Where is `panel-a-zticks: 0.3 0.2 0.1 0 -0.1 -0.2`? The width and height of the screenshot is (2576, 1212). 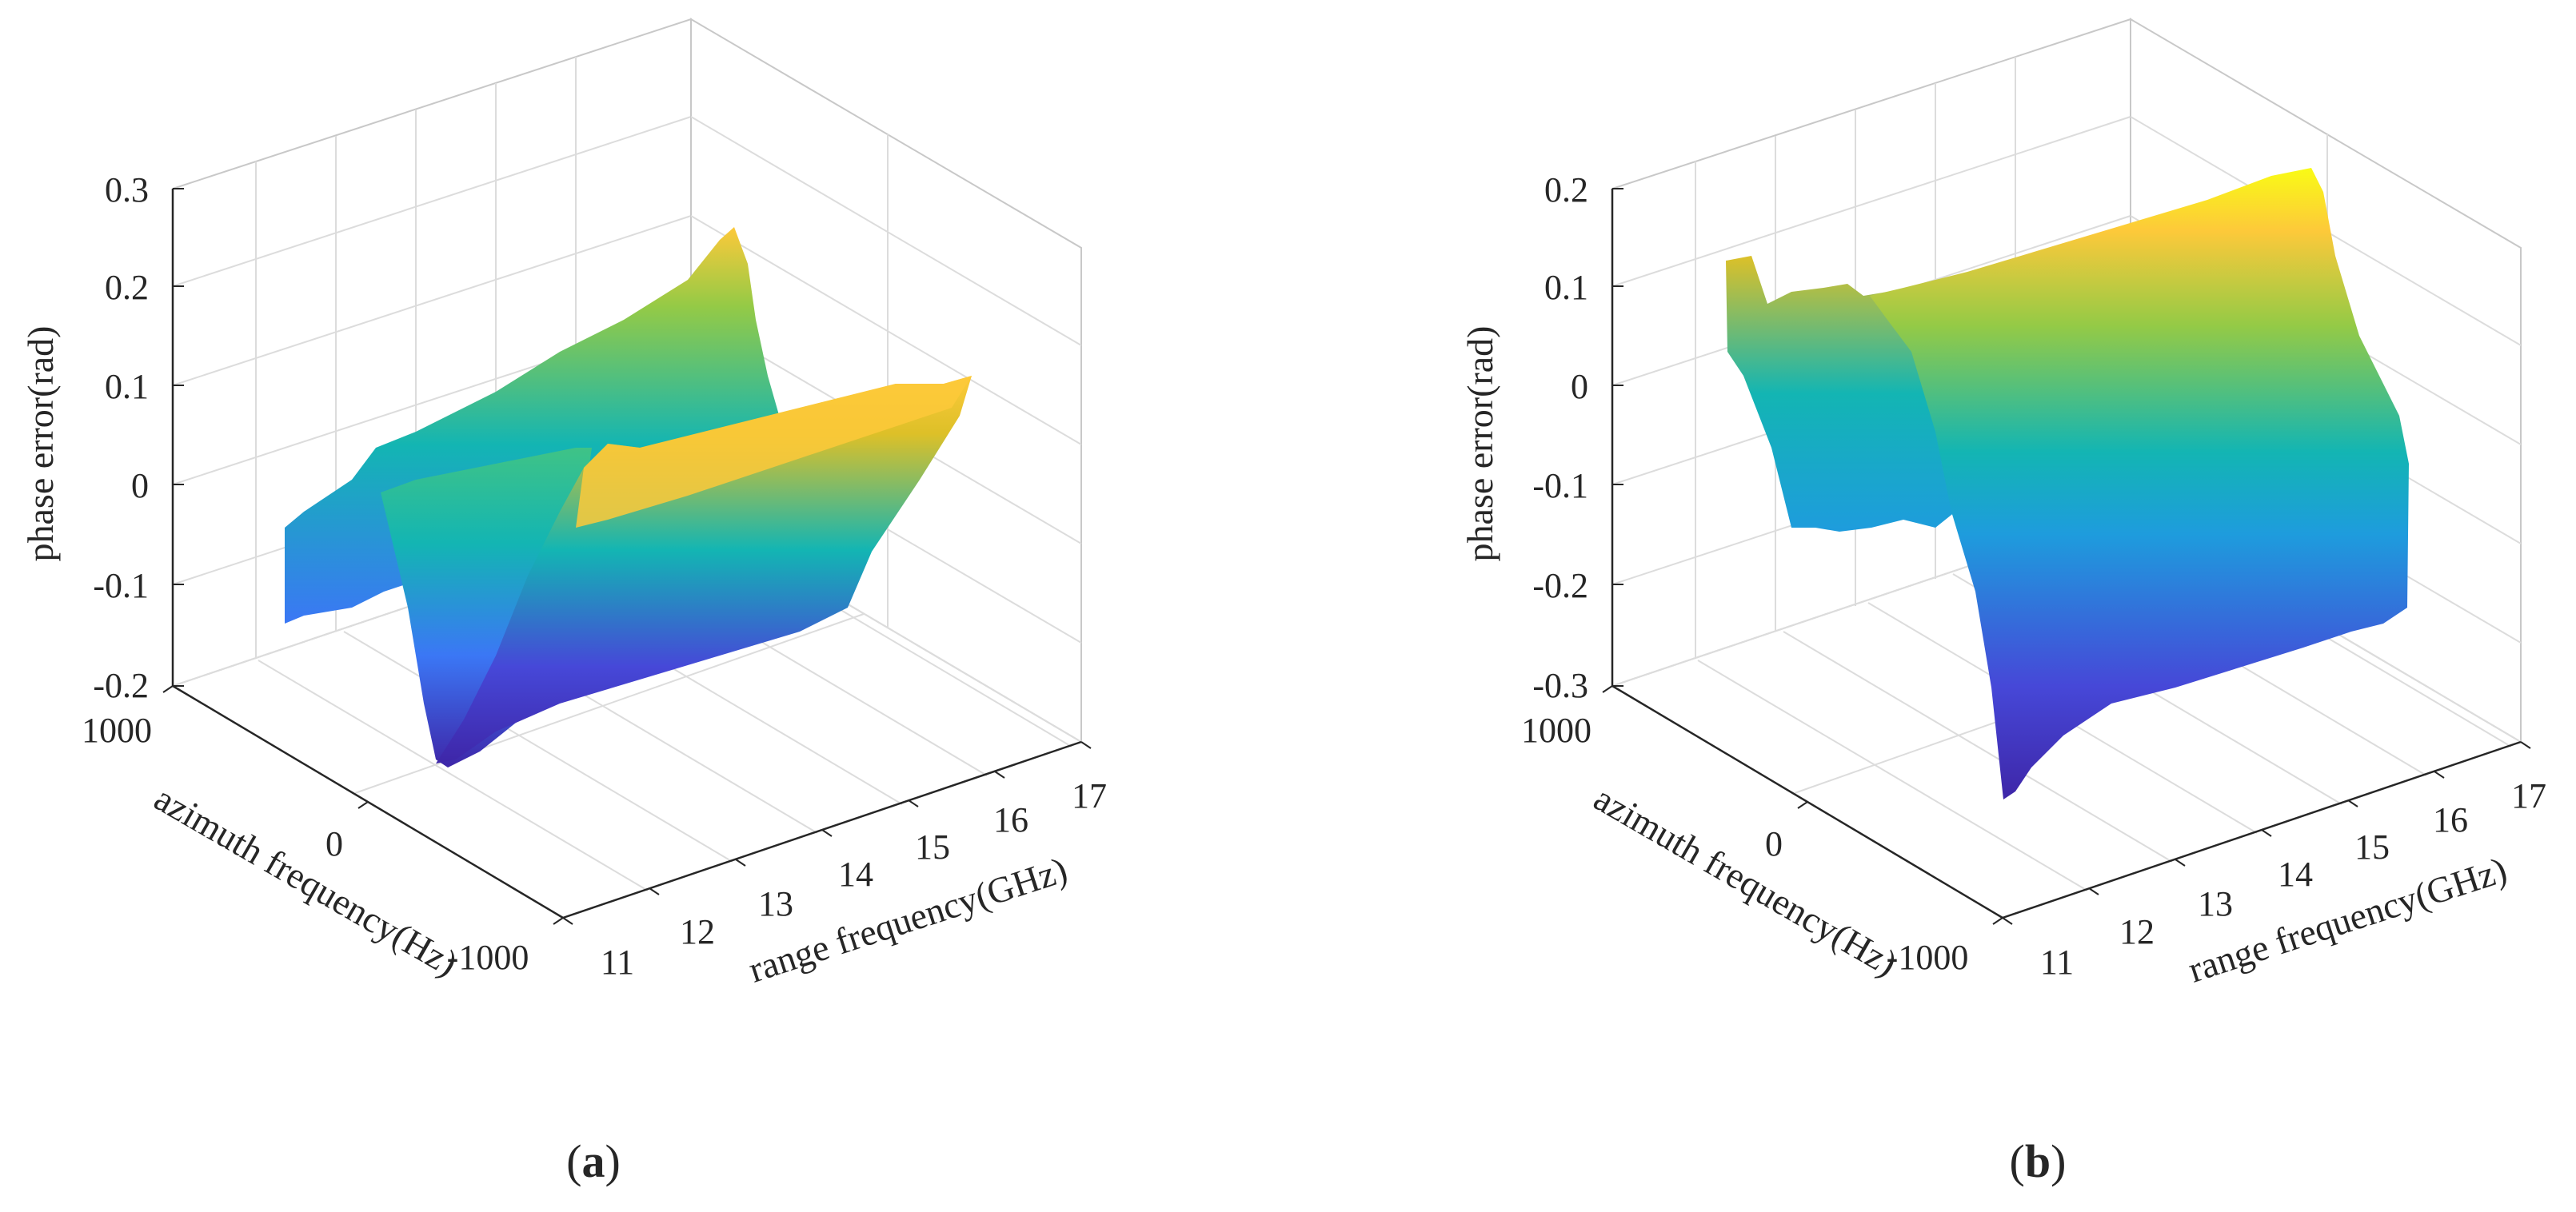
panel-a-zticks: 0.3 0.2 0.1 0 -0.1 -0.2 is located at coordinates (139, 437).